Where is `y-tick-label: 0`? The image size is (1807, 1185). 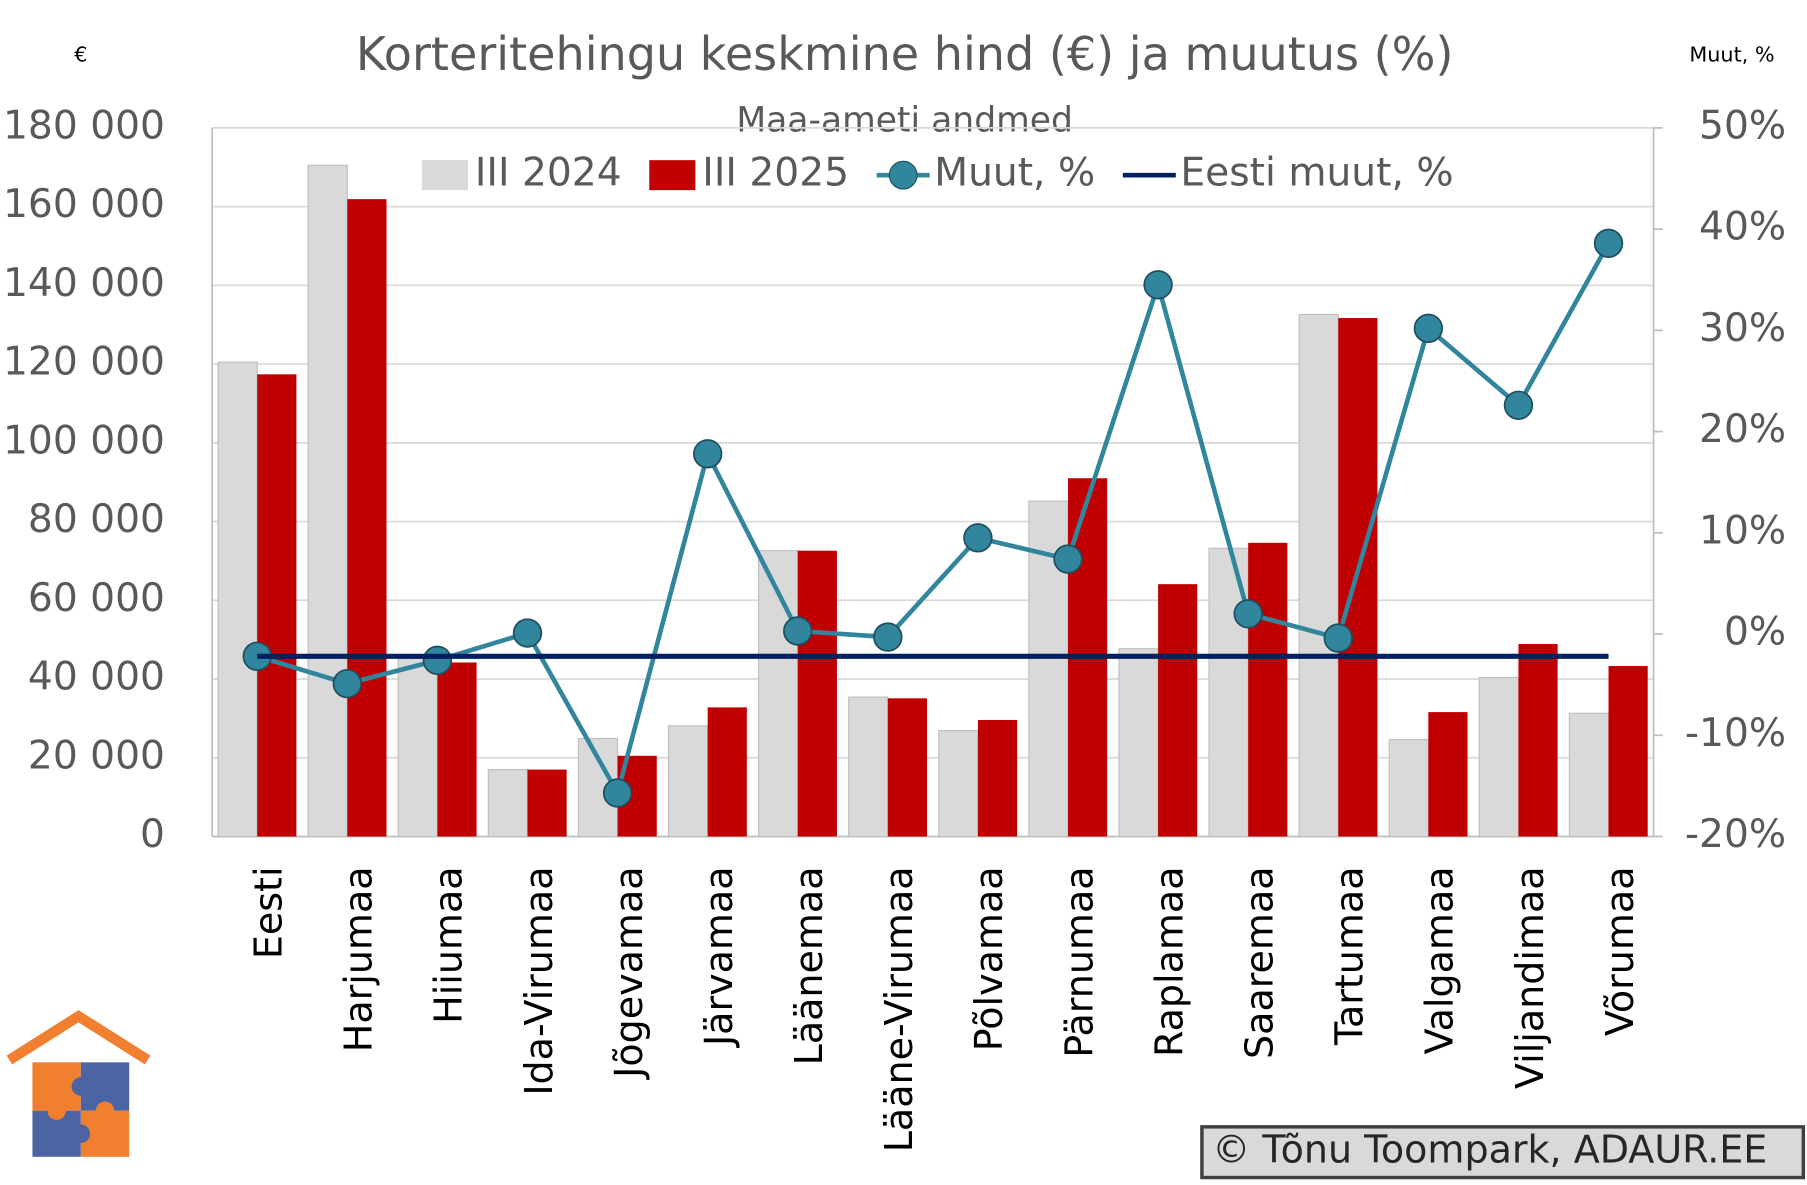
y-tick-label: 0 is located at coordinates (152, 834).